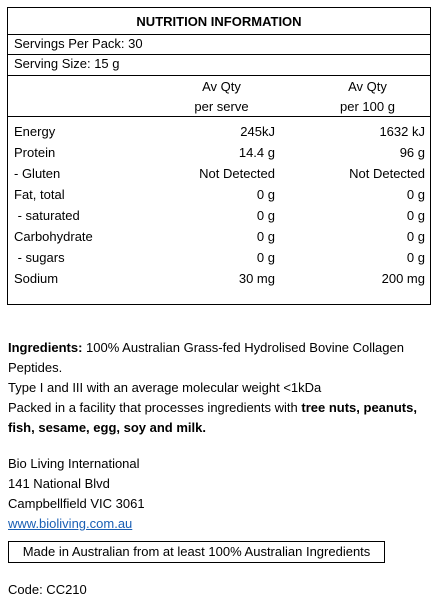 The height and width of the screenshot is (605, 439). What do you see at coordinates (221, 106) in the screenshot?
I see `col-per-serve-header-line2: per serve` at bounding box center [221, 106].